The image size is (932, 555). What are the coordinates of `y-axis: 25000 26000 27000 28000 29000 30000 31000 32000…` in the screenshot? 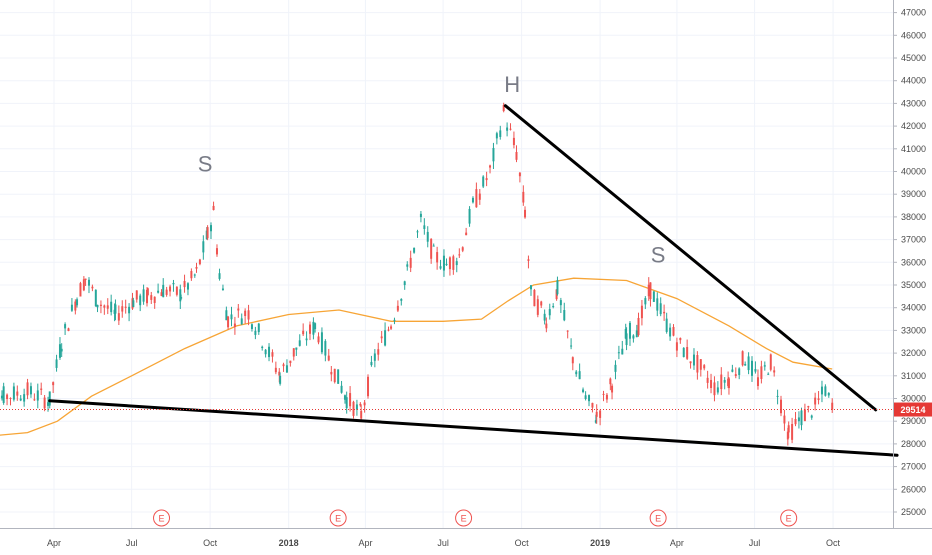 It's located at (909, 264).